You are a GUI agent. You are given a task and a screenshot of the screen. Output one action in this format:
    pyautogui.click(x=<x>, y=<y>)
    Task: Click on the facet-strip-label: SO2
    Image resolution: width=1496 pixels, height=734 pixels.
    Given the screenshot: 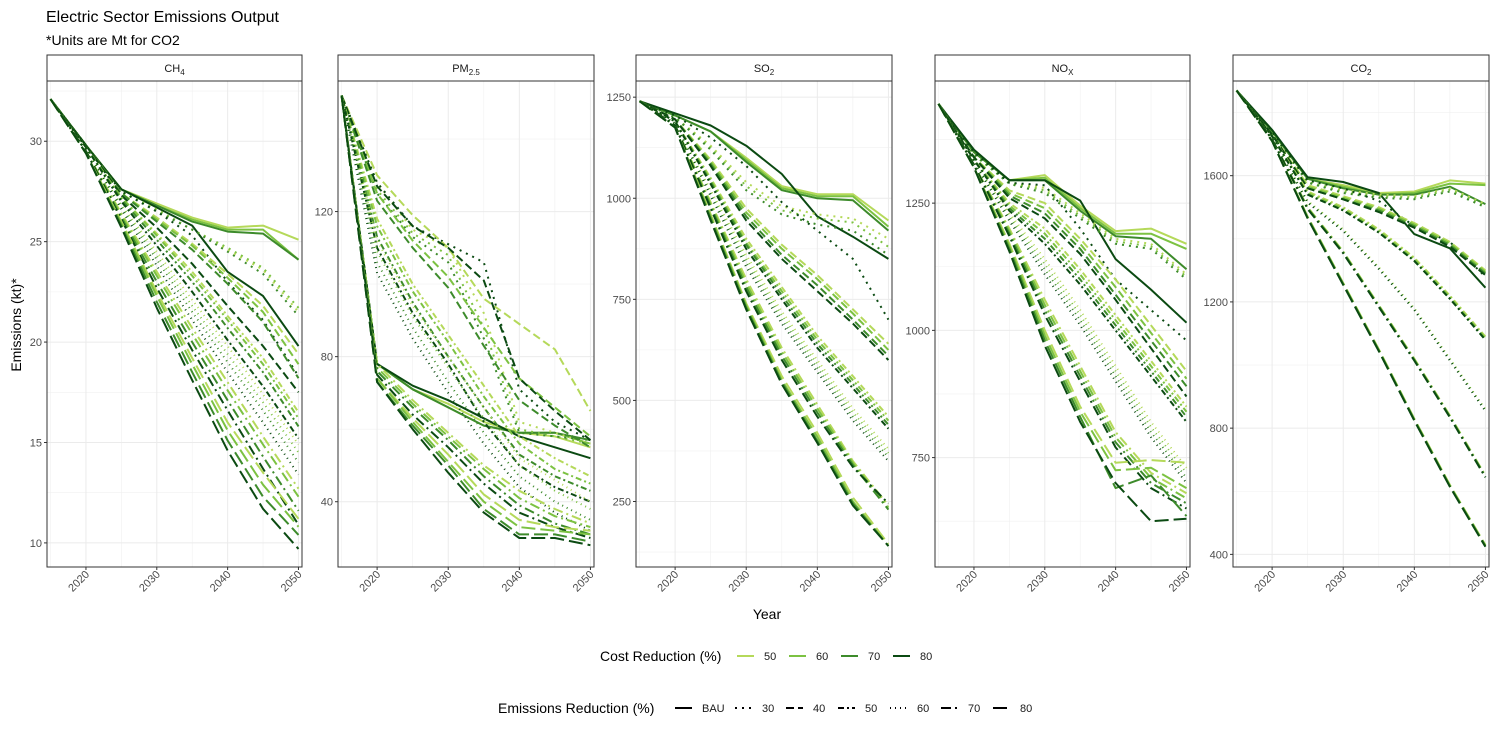 What is the action you would take?
    pyautogui.click(x=764, y=70)
    